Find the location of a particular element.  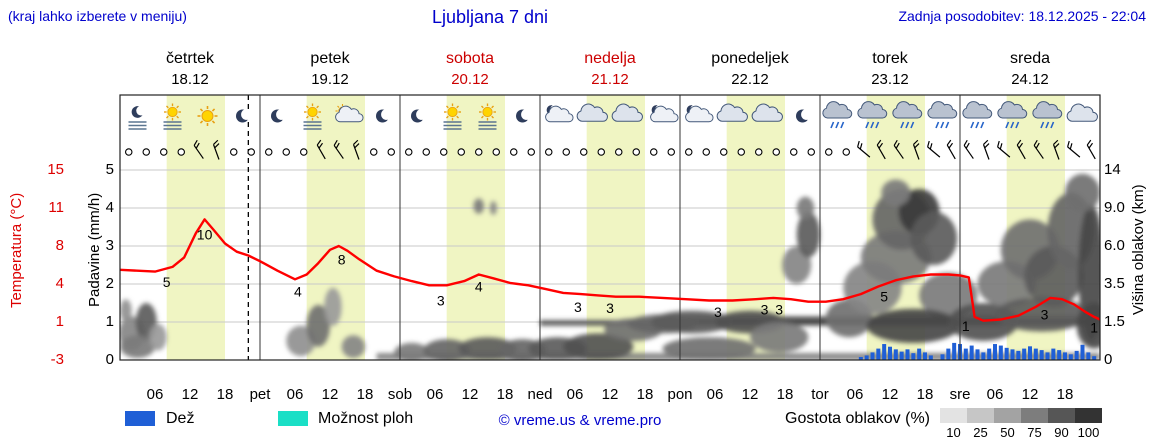

day-name: nedelja is located at coordinates (610, 58).